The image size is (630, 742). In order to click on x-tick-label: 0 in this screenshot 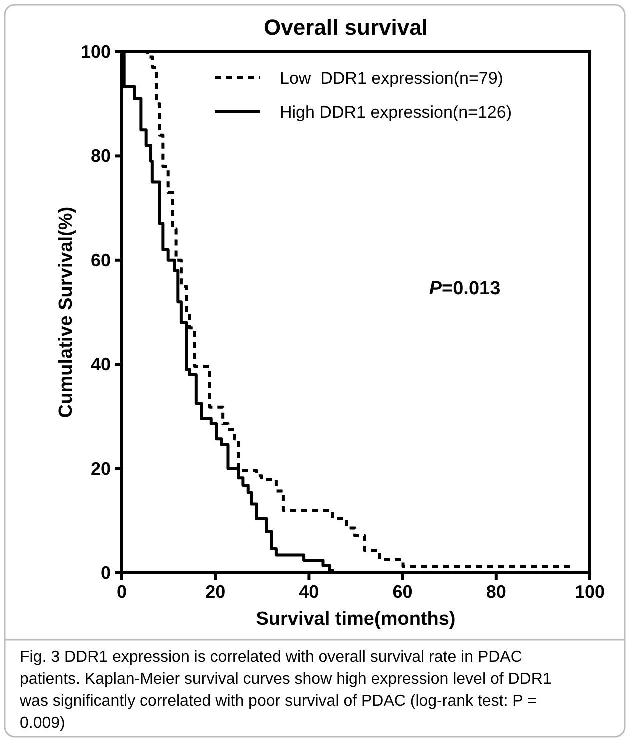, I will do `click(122, 592)`.